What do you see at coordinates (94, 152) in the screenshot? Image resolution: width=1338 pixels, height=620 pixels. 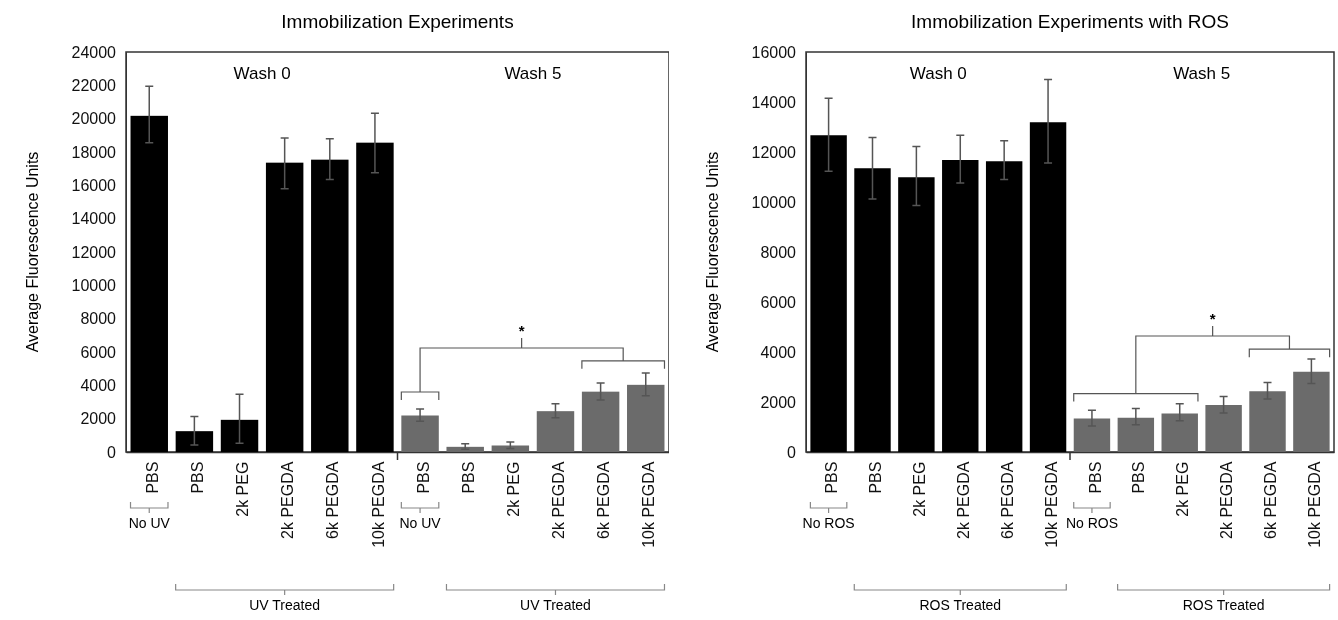 I see `y-tick-label: 18000` at bounding box center [94, 152].